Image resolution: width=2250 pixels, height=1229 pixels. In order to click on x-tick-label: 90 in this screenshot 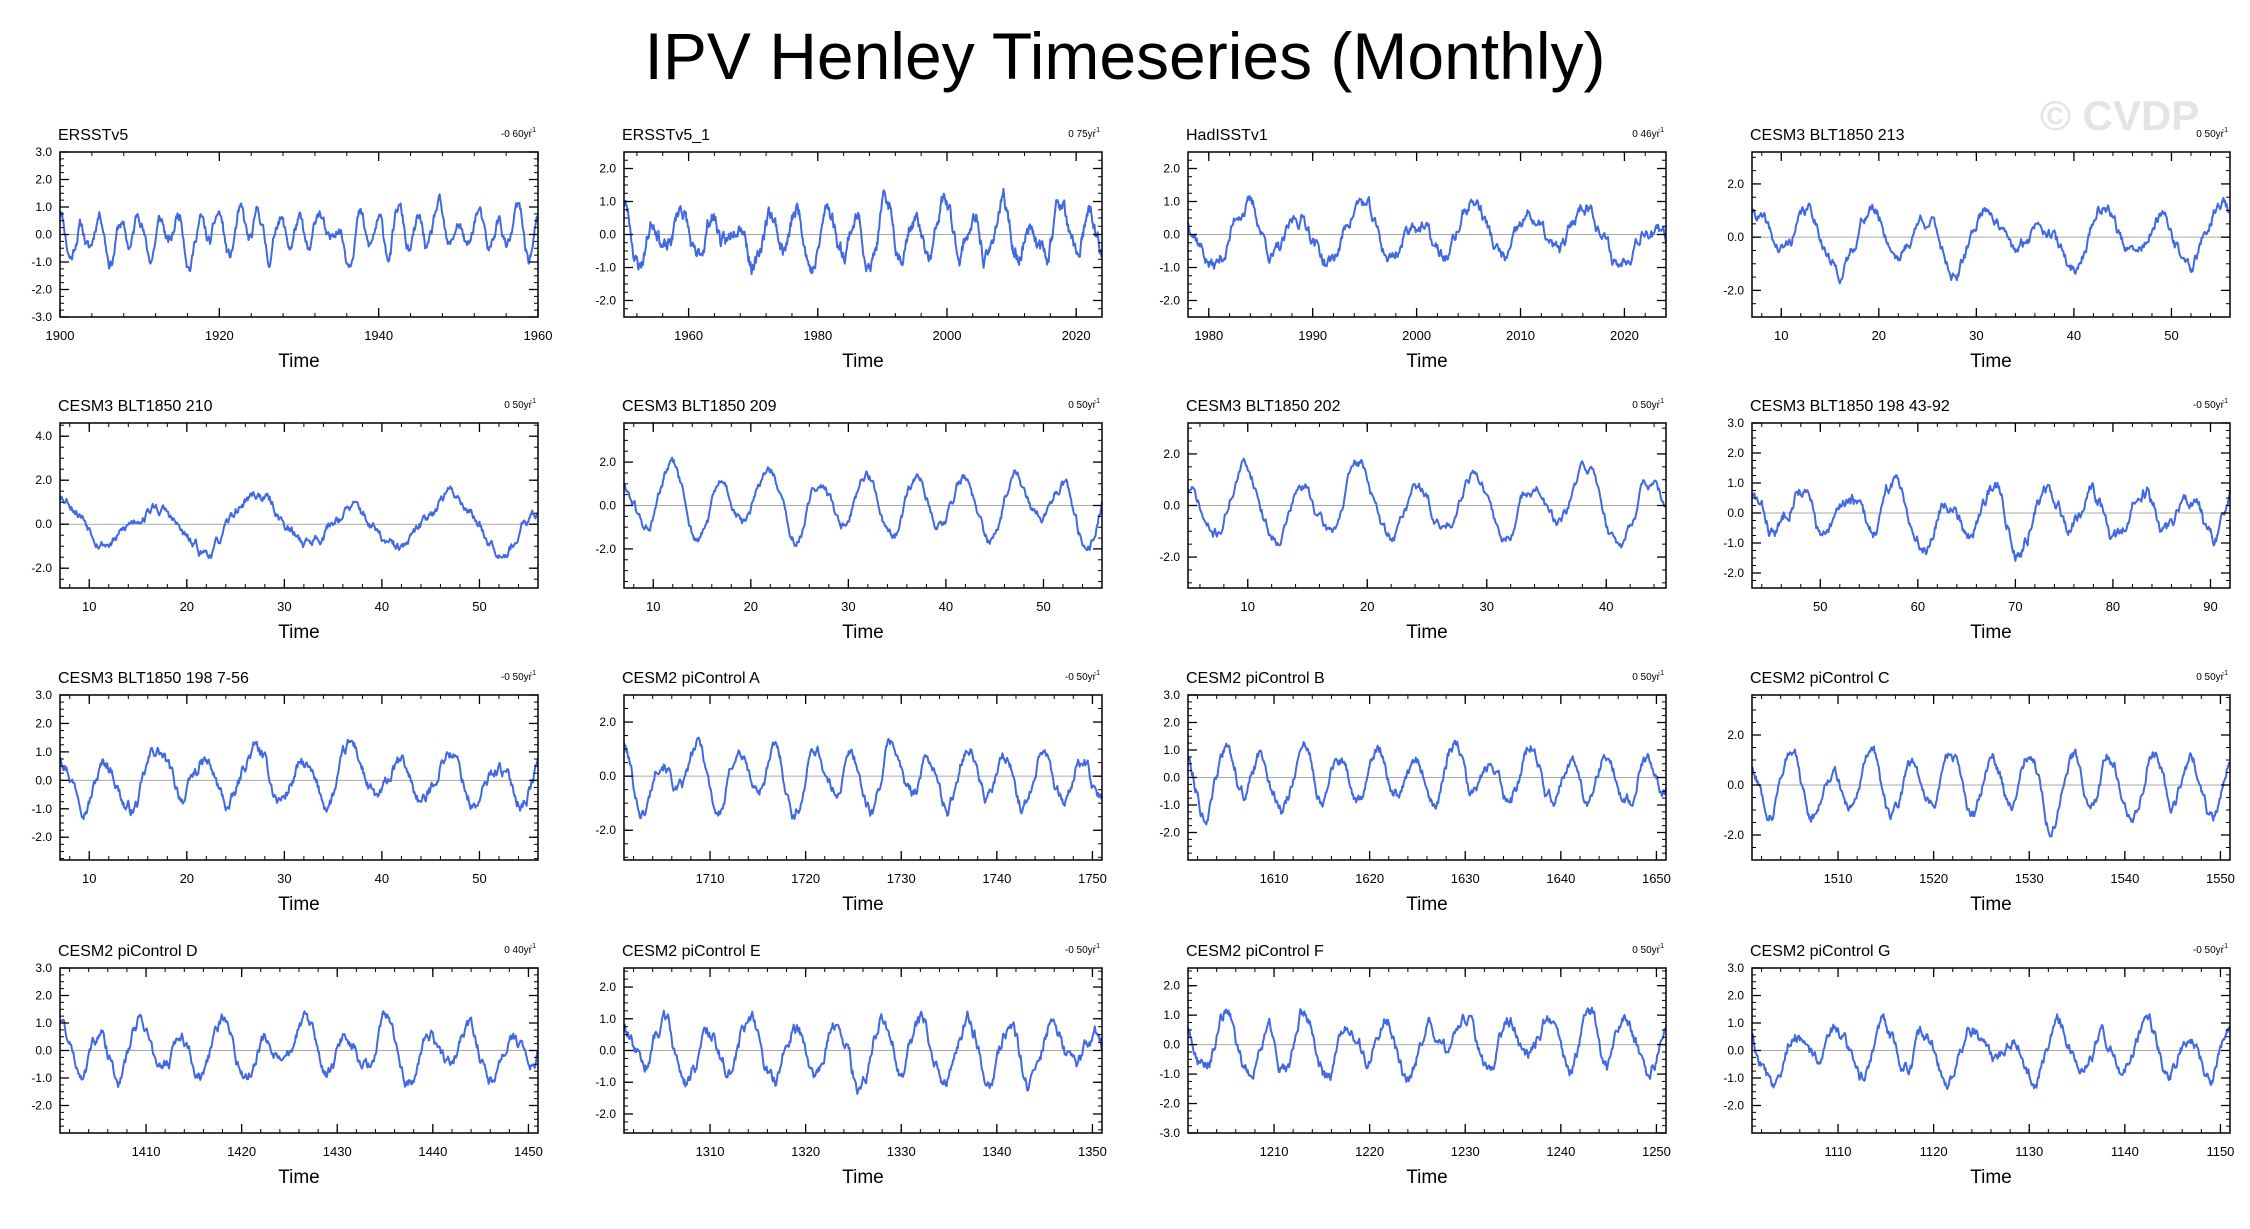, I will do `click(2210, 606)`.